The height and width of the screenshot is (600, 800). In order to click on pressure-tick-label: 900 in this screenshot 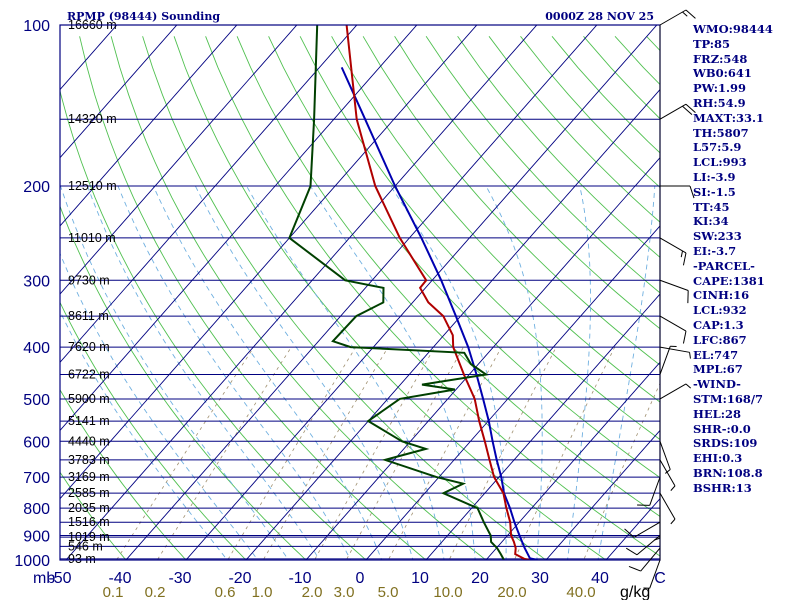, I will do `click(36, 537)`.